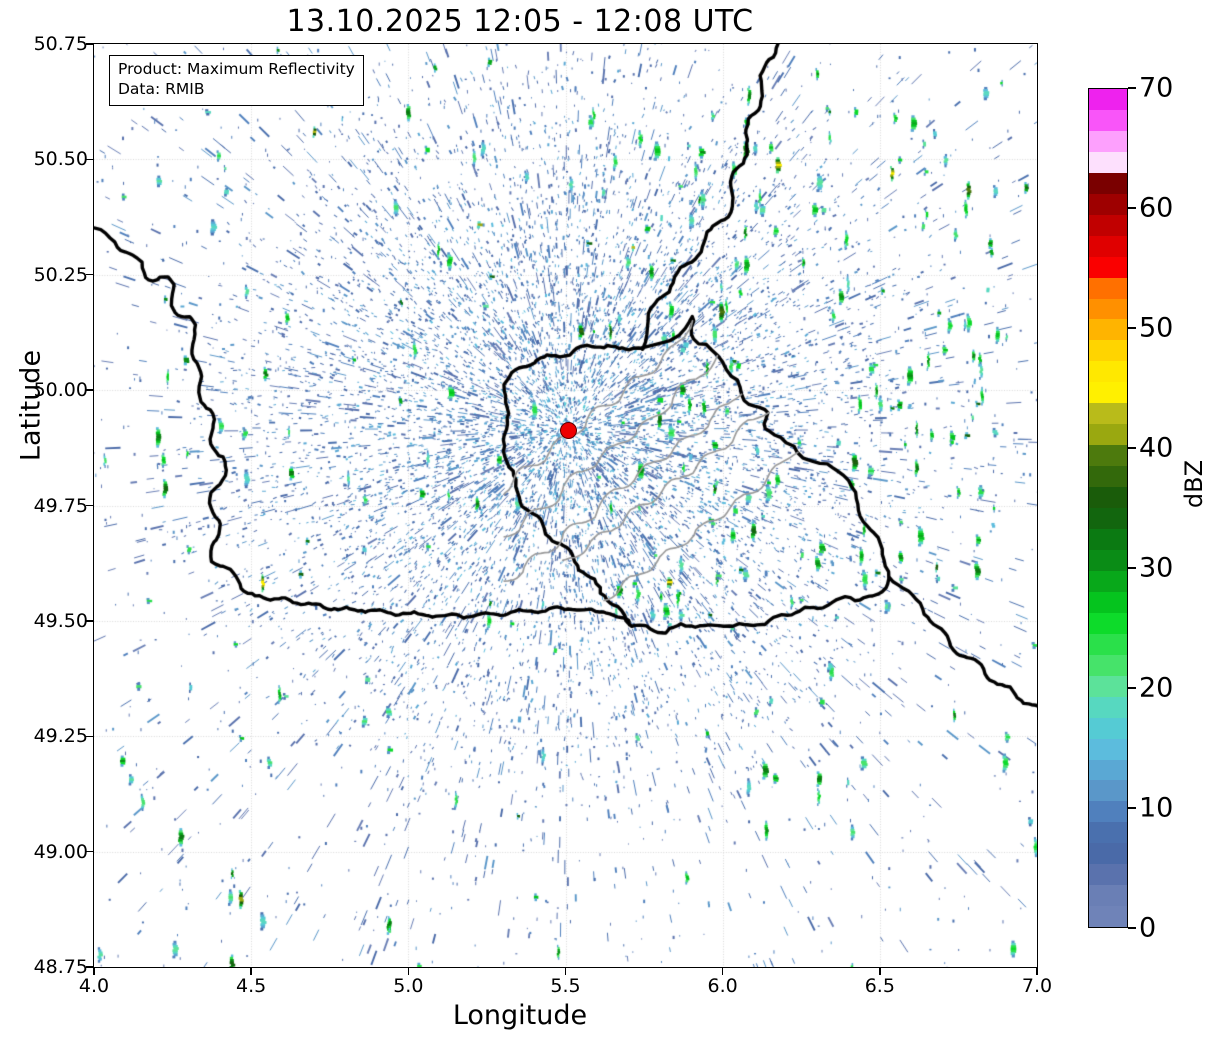 The image size is (1219, 1040). What do you see at coordinates (568, 430) in the screenshot?
I see `radar-station-marker` at bounding box center [568, 430].